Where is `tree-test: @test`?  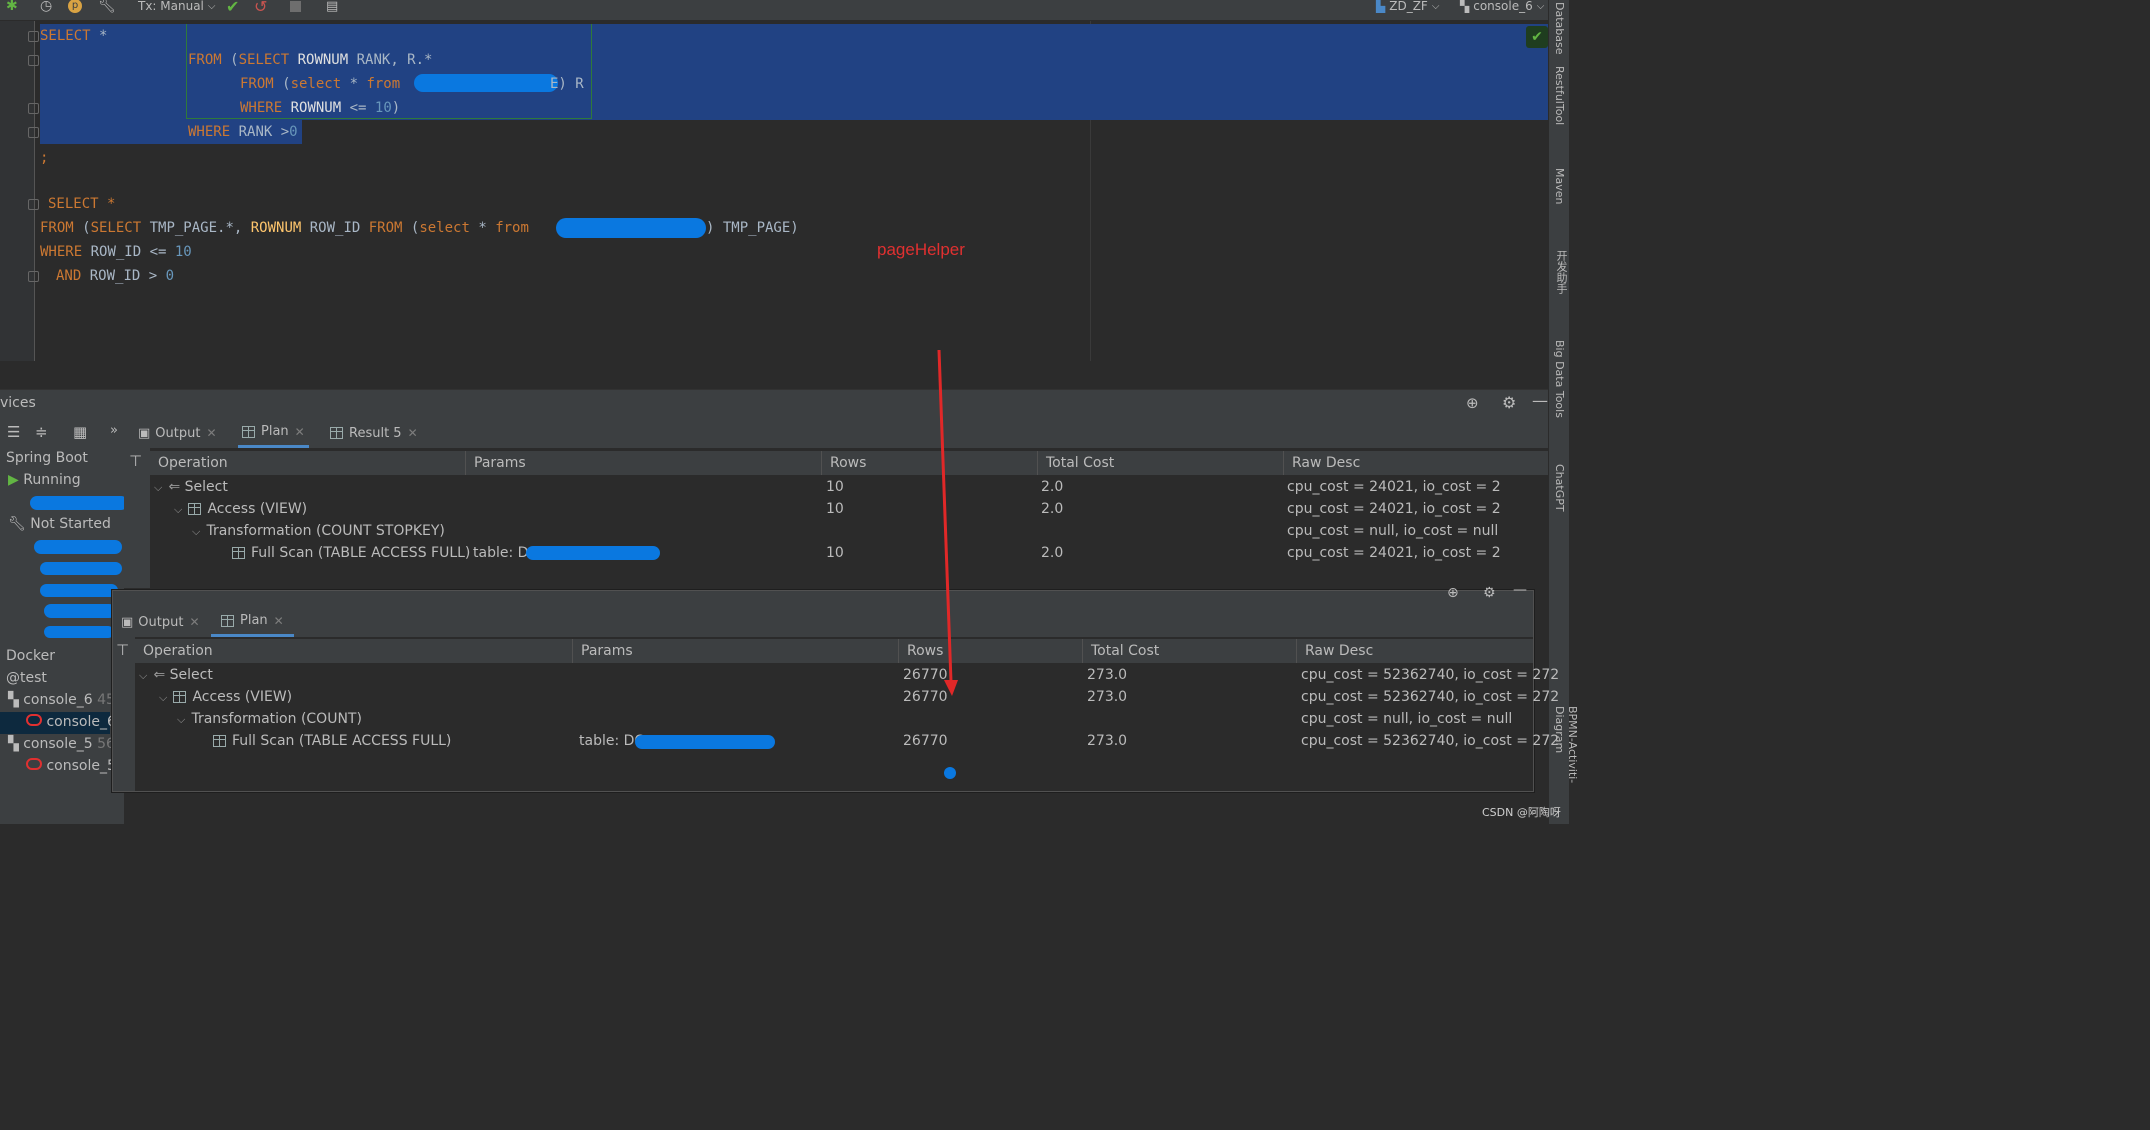
tree-test: @test is located at coordinates (26, 678).